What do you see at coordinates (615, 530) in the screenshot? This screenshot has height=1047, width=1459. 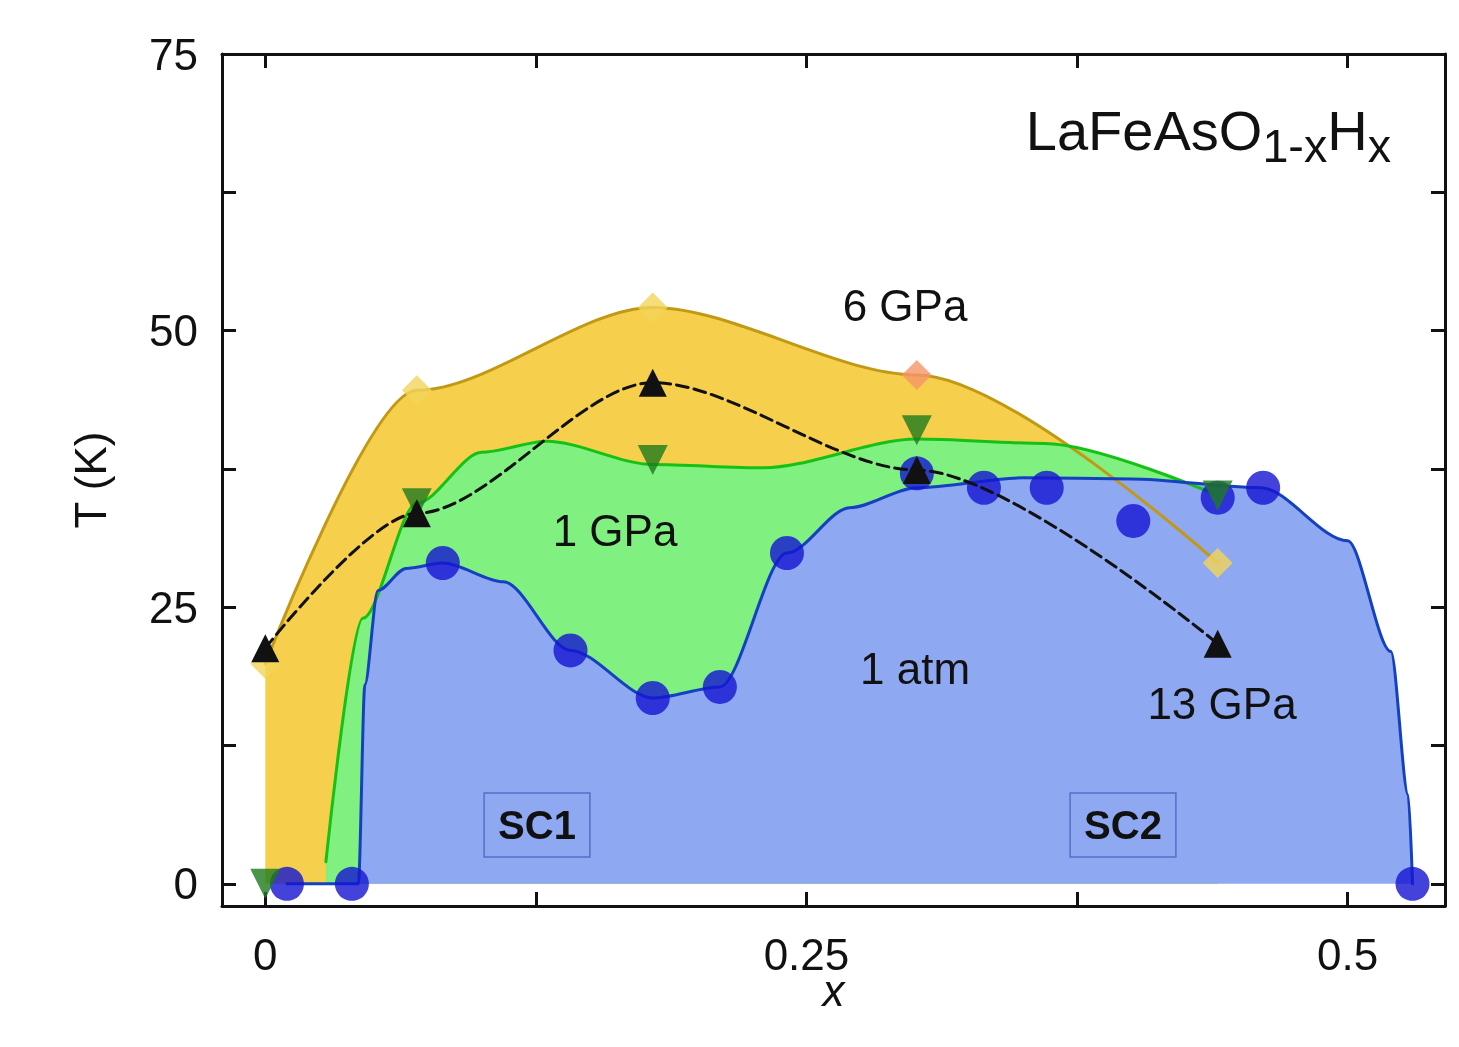 I see `annotation: 1 GPa` at bounding box center [615, 530].